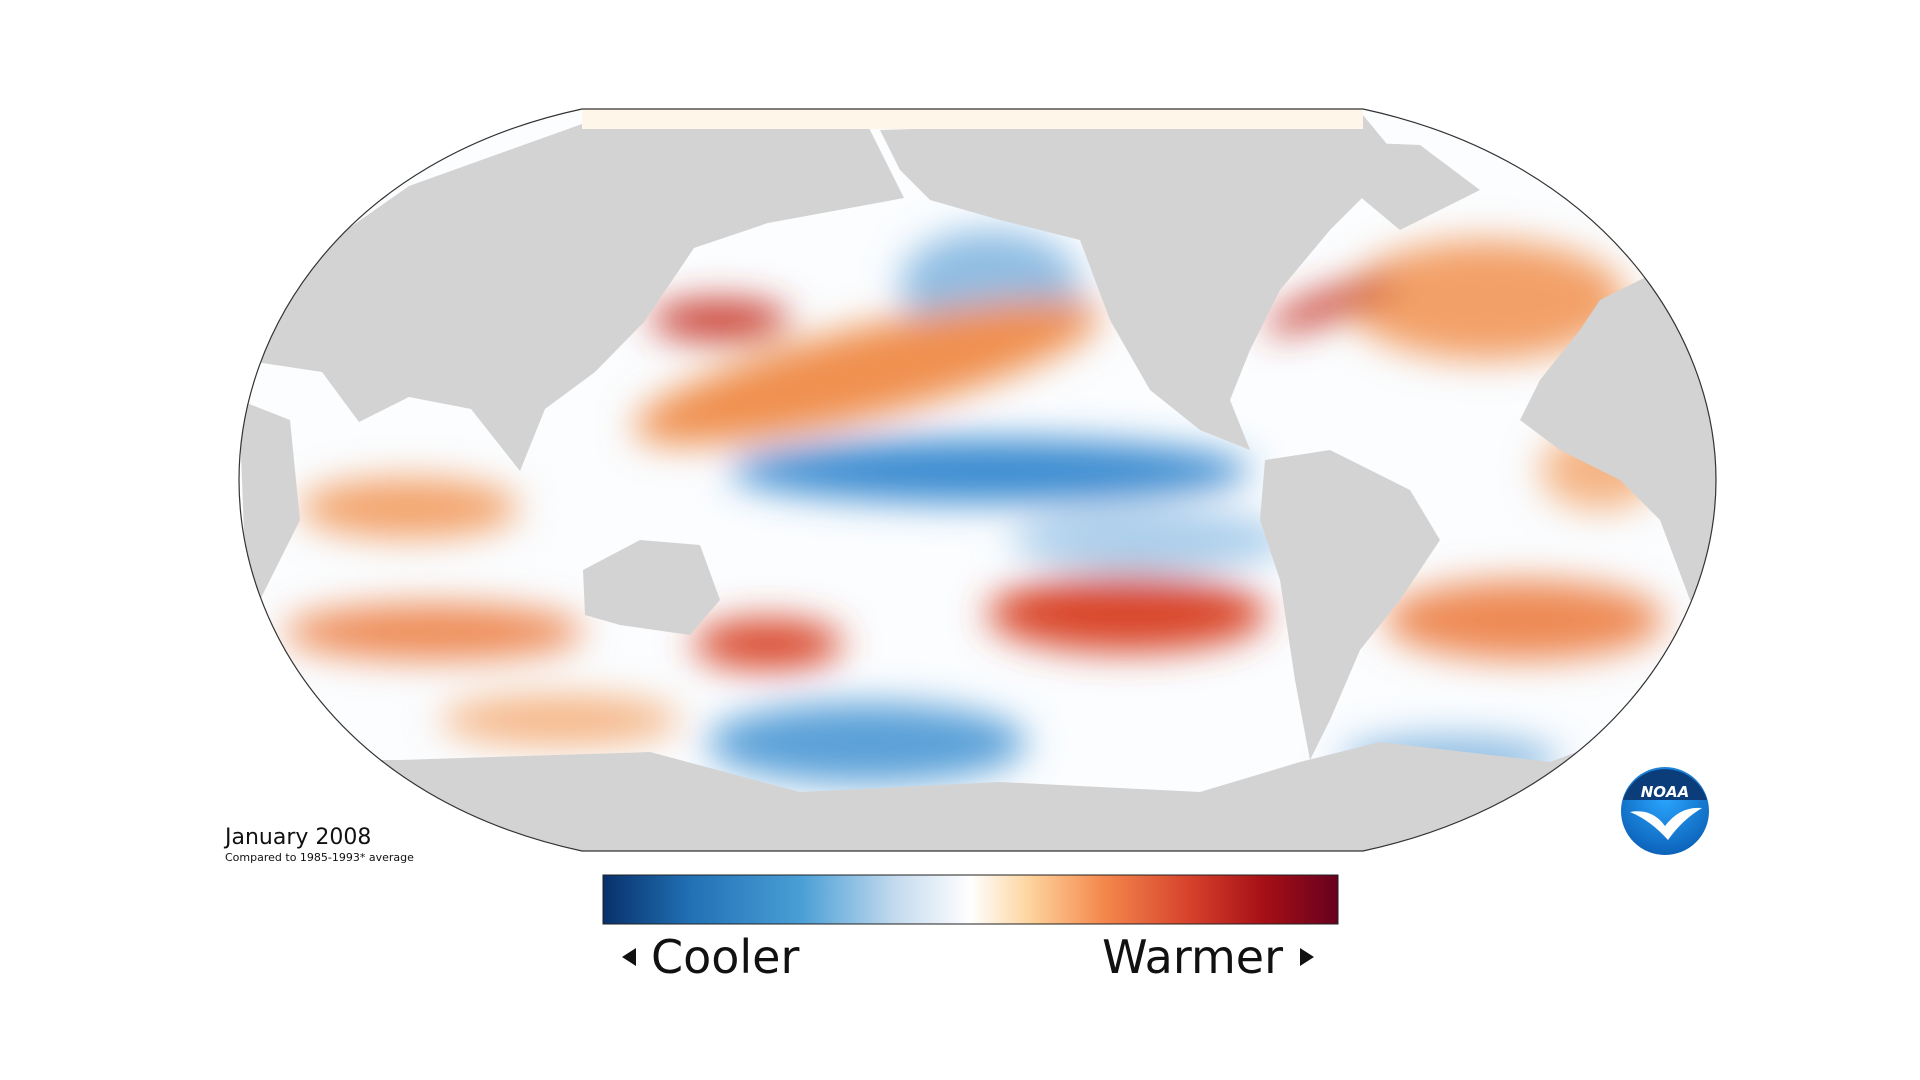 The height and width of the screenshot is (1080, 1920). Describe the element at coordinates (319, 857) in the screenshot. I see `baseline-caption: Compared to 1985-1993* average` at that location.